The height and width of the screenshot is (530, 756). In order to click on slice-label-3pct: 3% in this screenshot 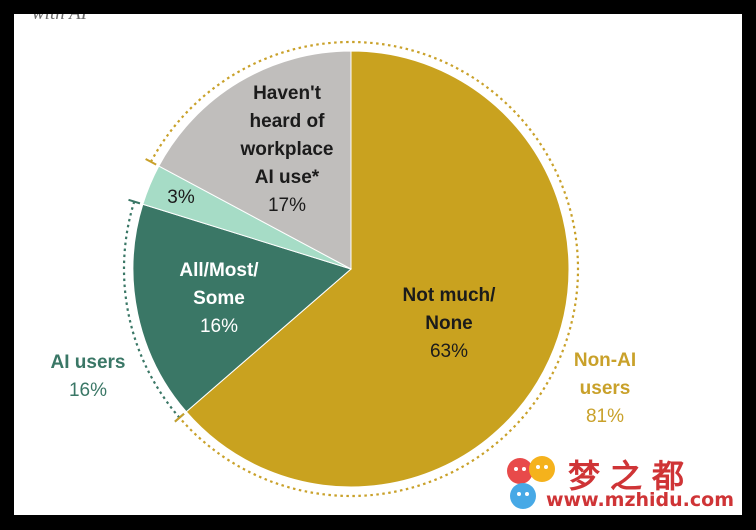, I will do `click(181, 198)`.